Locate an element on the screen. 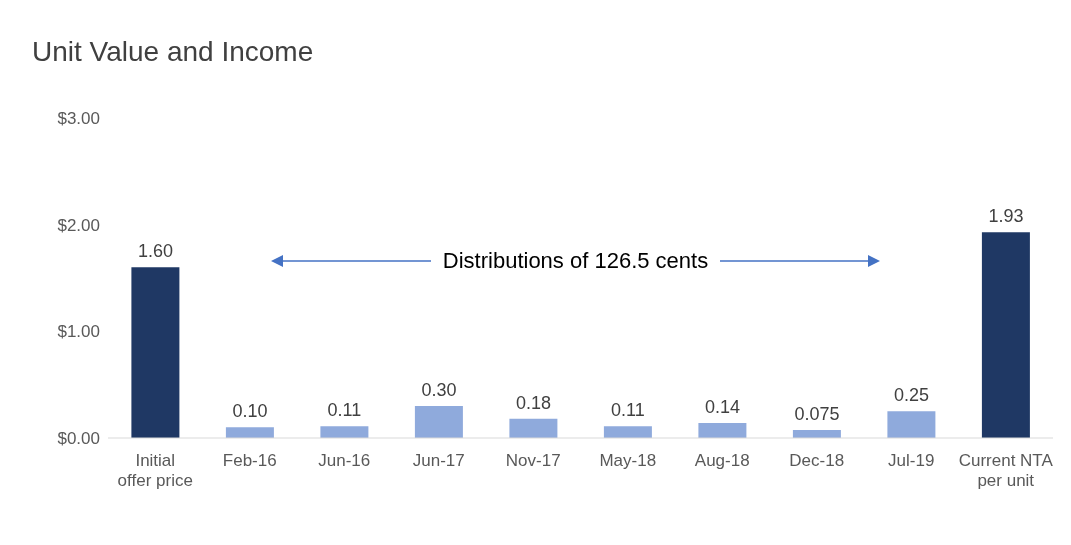 The image size is (1071, 545). data-label: 1.93 is located at coordinates (1006, 216).